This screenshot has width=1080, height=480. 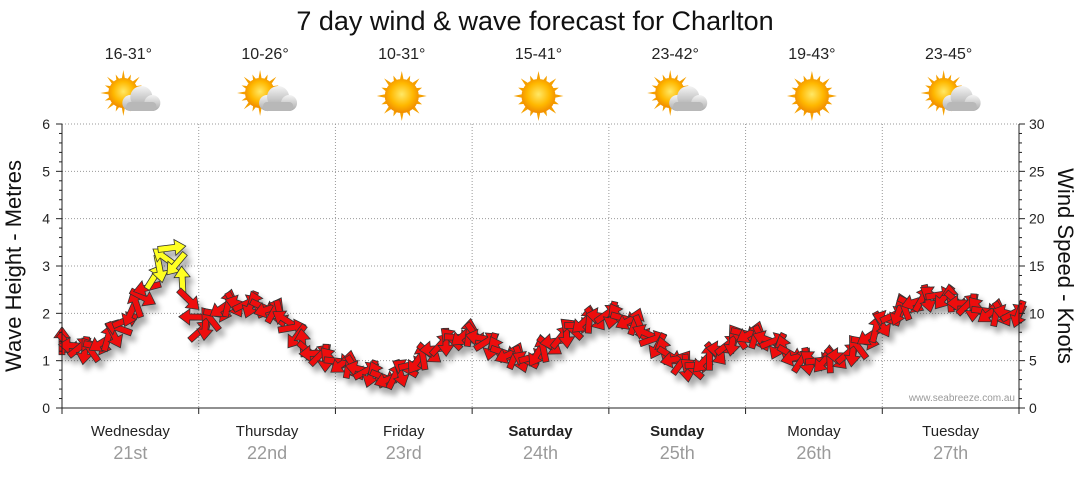 What do you see at coordinates (813, 453) in the screenshot?
I see `day-date: 26th` at bounding box center [813, 453].